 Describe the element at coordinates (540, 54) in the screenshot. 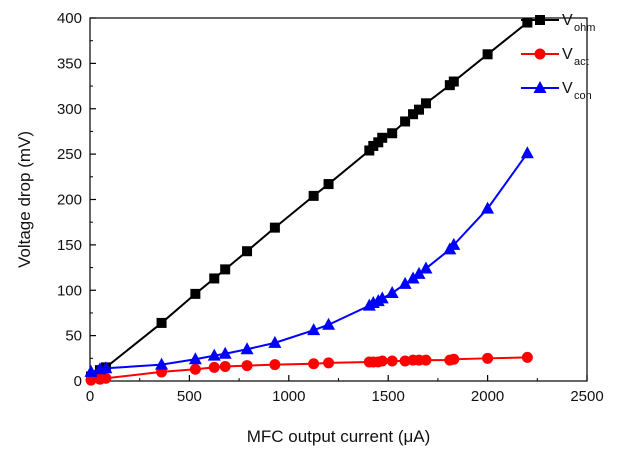

I see `legend-vact-marker` at that location.